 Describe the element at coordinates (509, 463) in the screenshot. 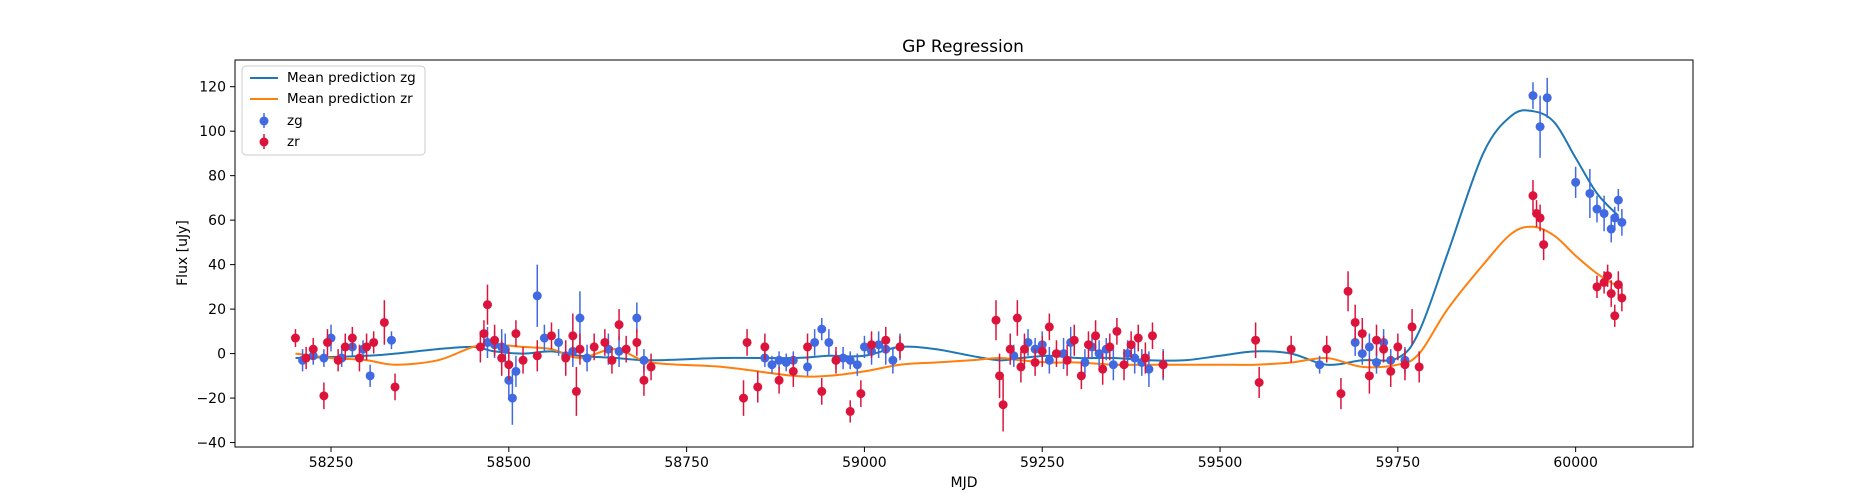

I see `x-tick-label: 58500` at that location.